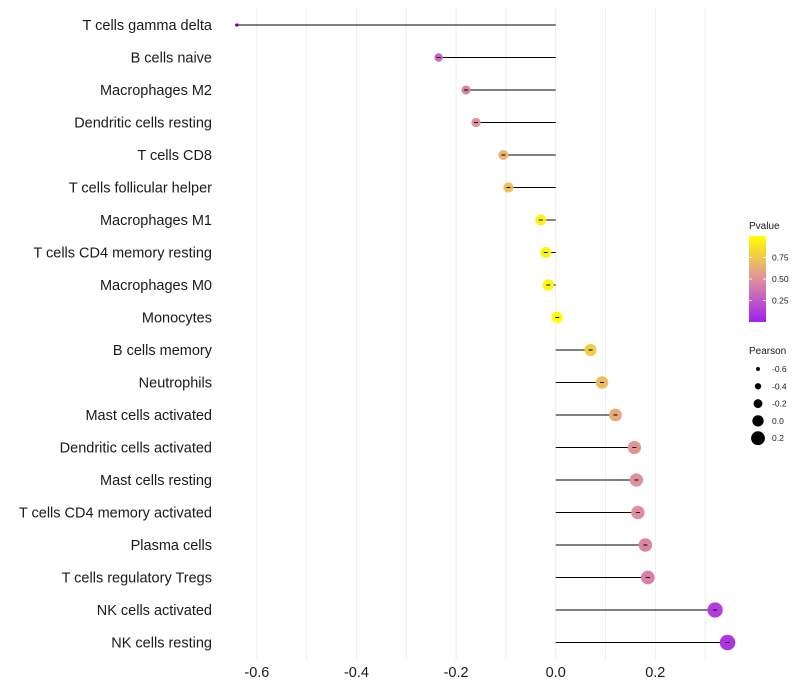 The height and width of the screenshot is (700, 800). Describe the element at coordinates (161, 644) in the screenshot. I see `y-category-label: NK cells resting` at that location.